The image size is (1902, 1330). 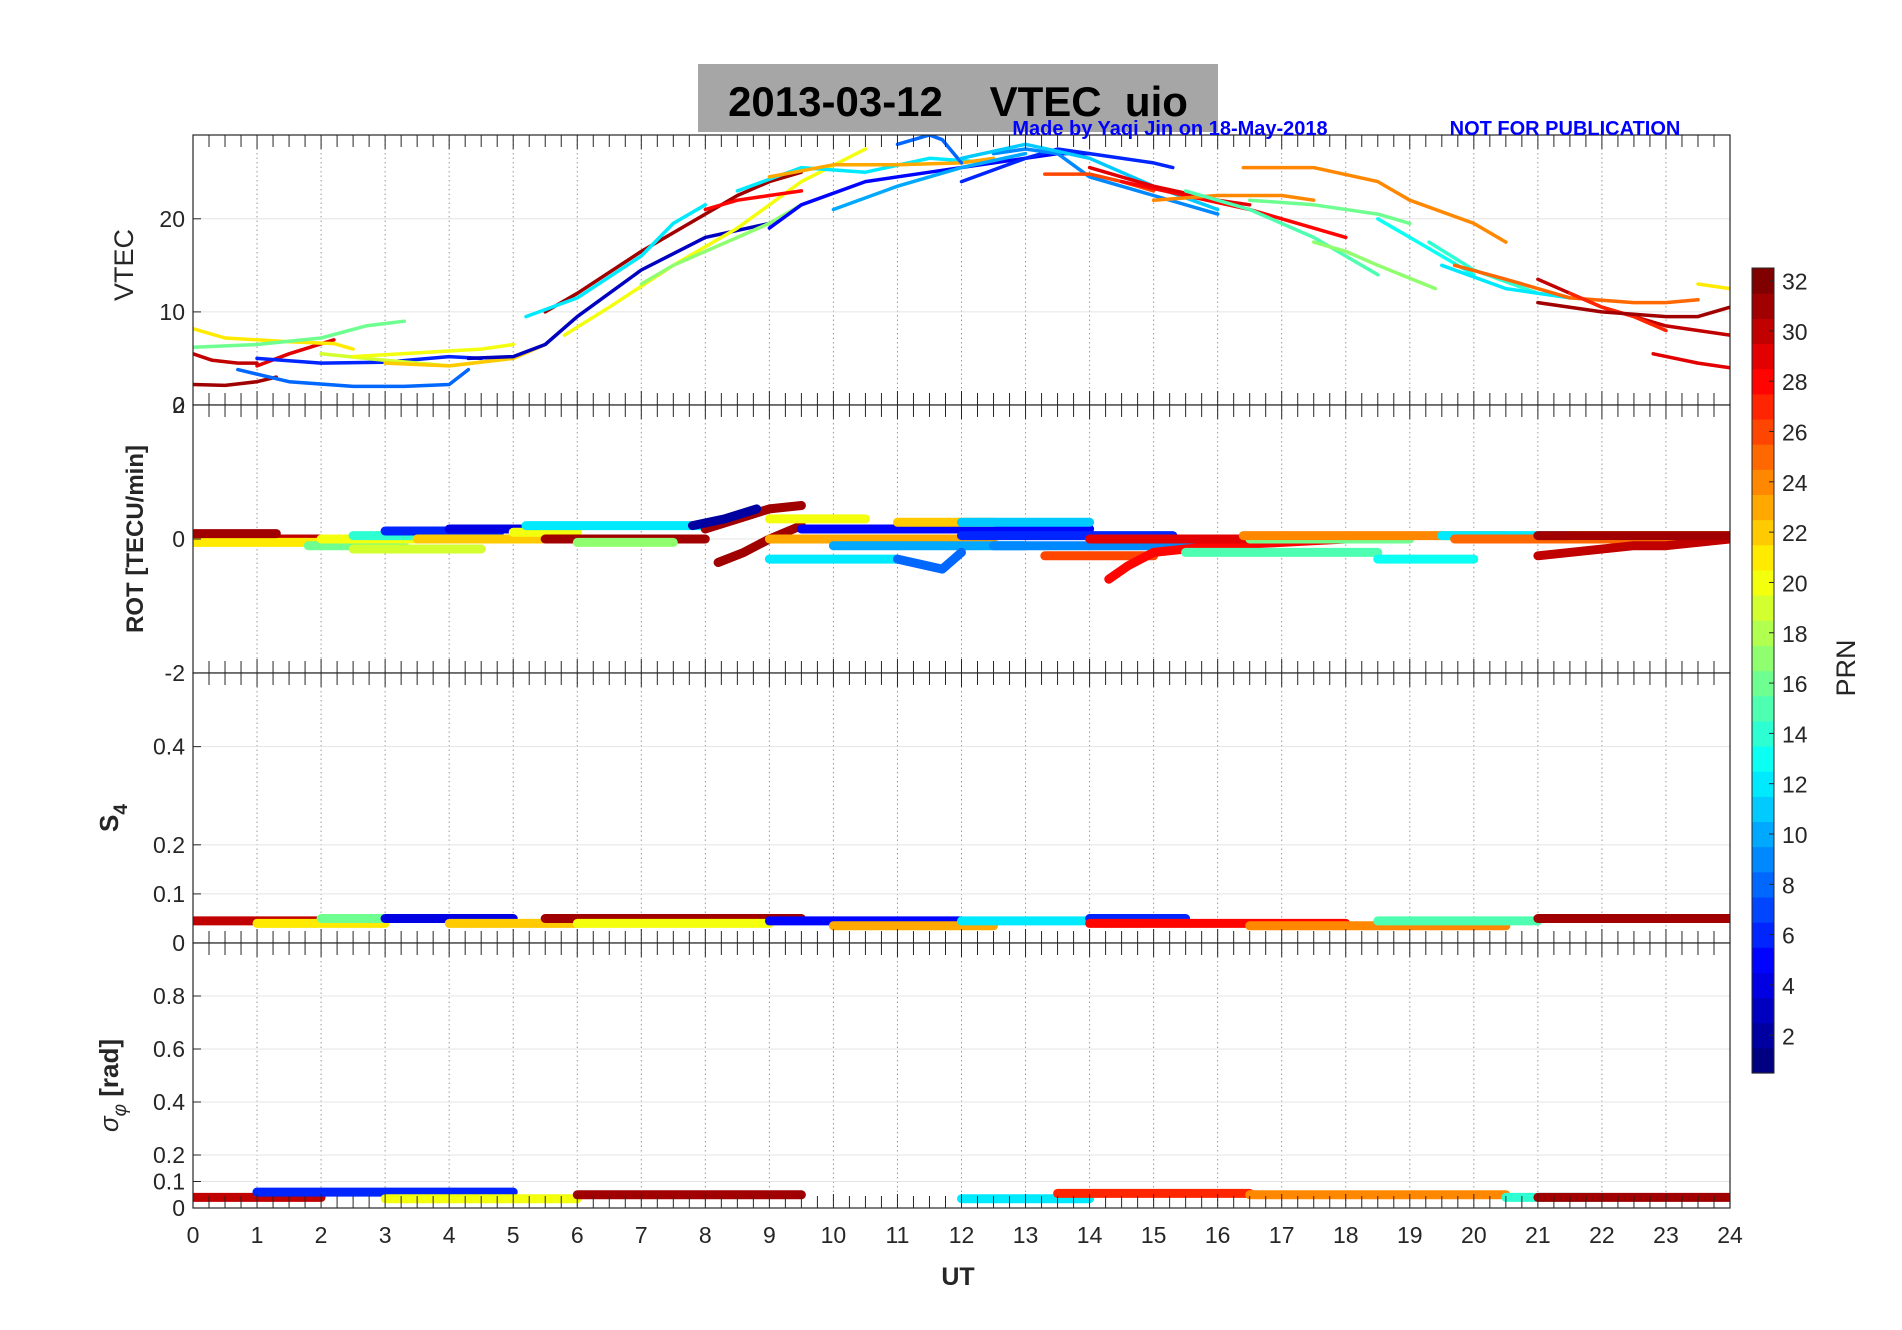 What do you see at coordinates (1666, 1235) in the screenshot?
I see `x-tick-label: 23` at bounding box center [1666, 1235].